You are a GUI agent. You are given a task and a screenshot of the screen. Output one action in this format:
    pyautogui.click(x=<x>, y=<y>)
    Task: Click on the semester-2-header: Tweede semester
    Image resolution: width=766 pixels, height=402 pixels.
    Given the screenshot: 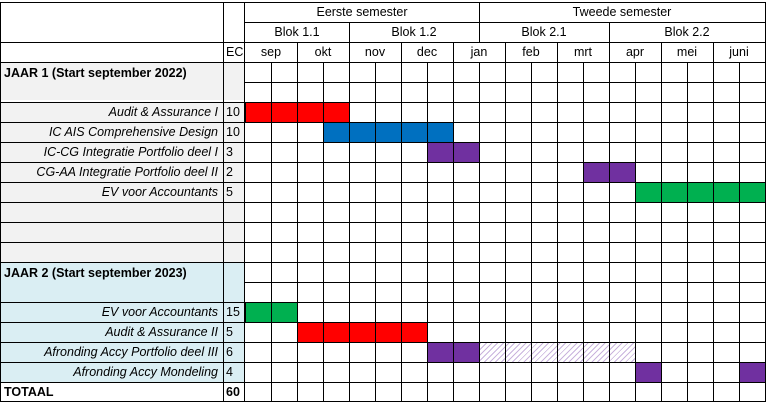 What is the action you would take?
    pyautogui.click(x=622, y=11)
    